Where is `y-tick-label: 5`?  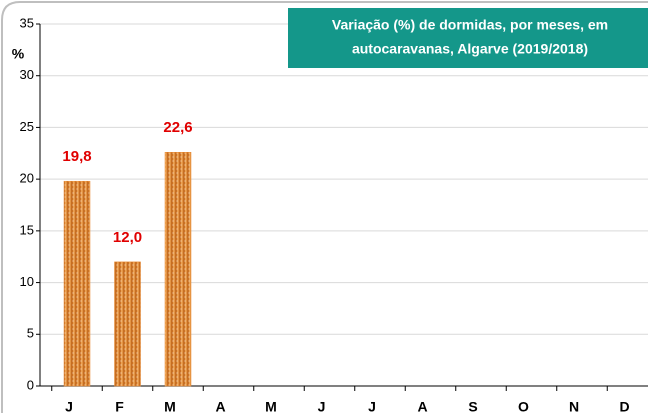
y-tick-label: 5 is located at coordinates (30, 333).